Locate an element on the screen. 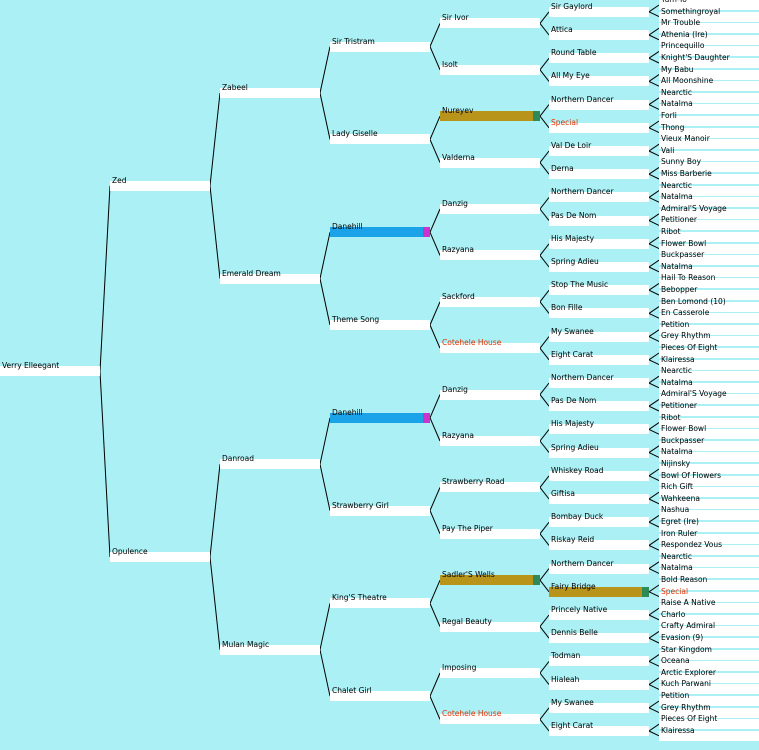 The width and height of the screenshot is (759, 750). horse-name: Spring Adieu is located at coordinates (575, 447).